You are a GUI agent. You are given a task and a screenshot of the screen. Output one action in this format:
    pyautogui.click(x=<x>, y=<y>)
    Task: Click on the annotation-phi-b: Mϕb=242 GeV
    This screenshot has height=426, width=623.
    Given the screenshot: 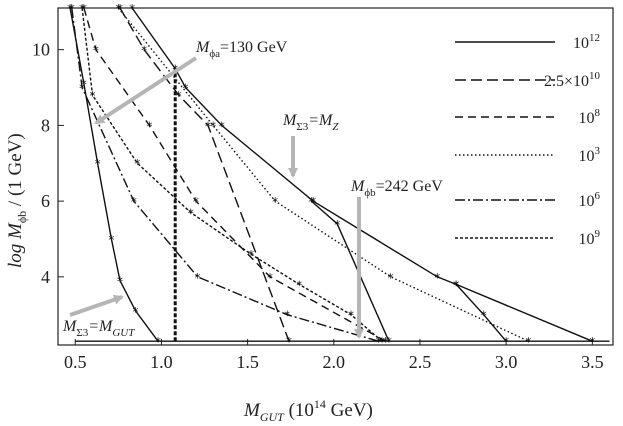 What is the action you would take?
    pyautogui.click(x=396, y=188)
    